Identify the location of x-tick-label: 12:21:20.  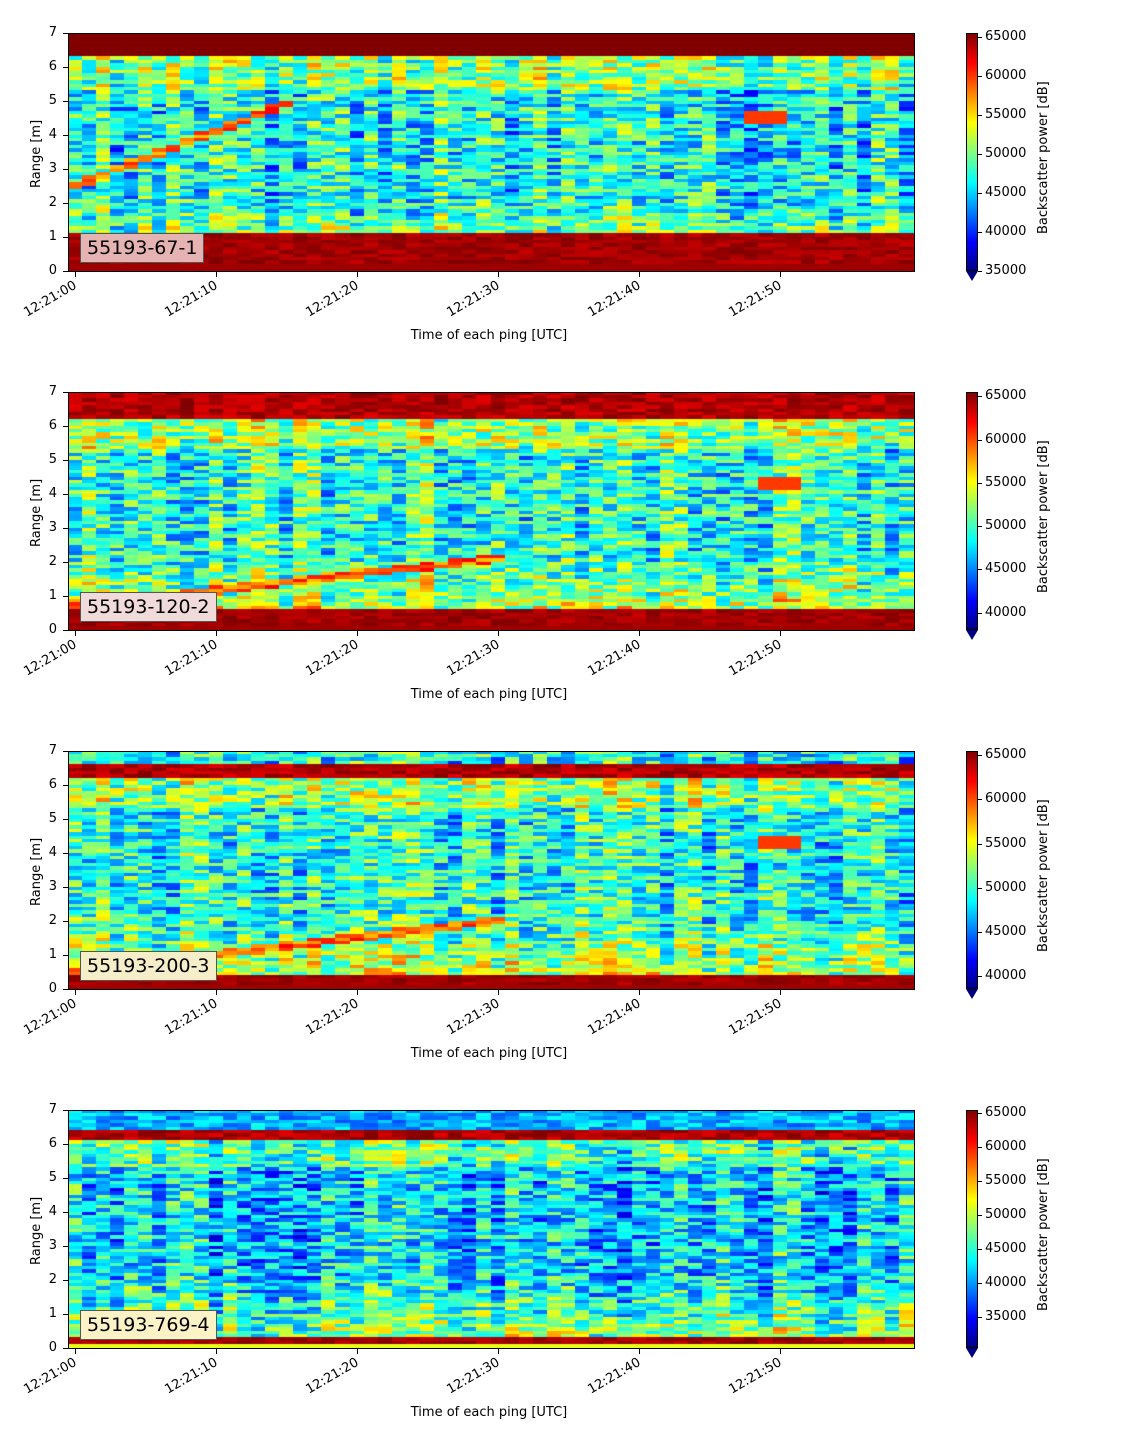
(332, 658).